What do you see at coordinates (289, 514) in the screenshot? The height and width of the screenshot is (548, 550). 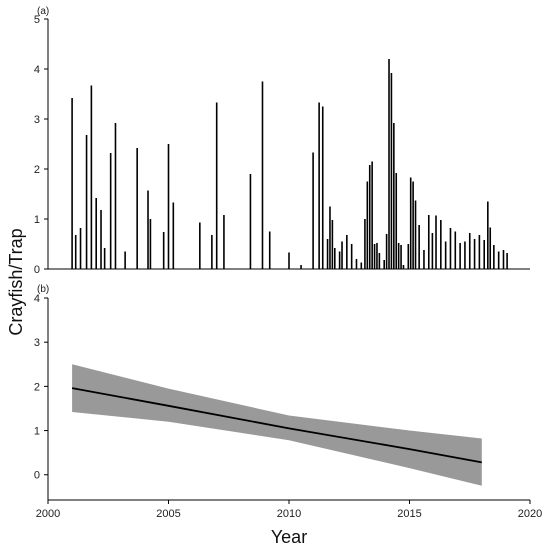 I see `x-tick-label: 2010` at bounding box center [289, 514].